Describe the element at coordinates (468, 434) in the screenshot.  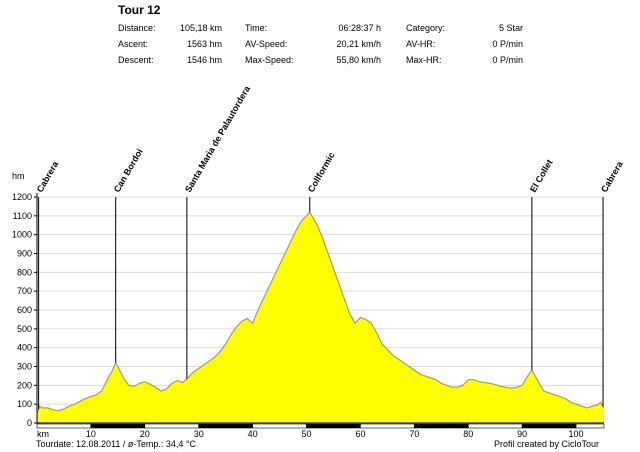
I see `x-tick-label: 80` at that location.